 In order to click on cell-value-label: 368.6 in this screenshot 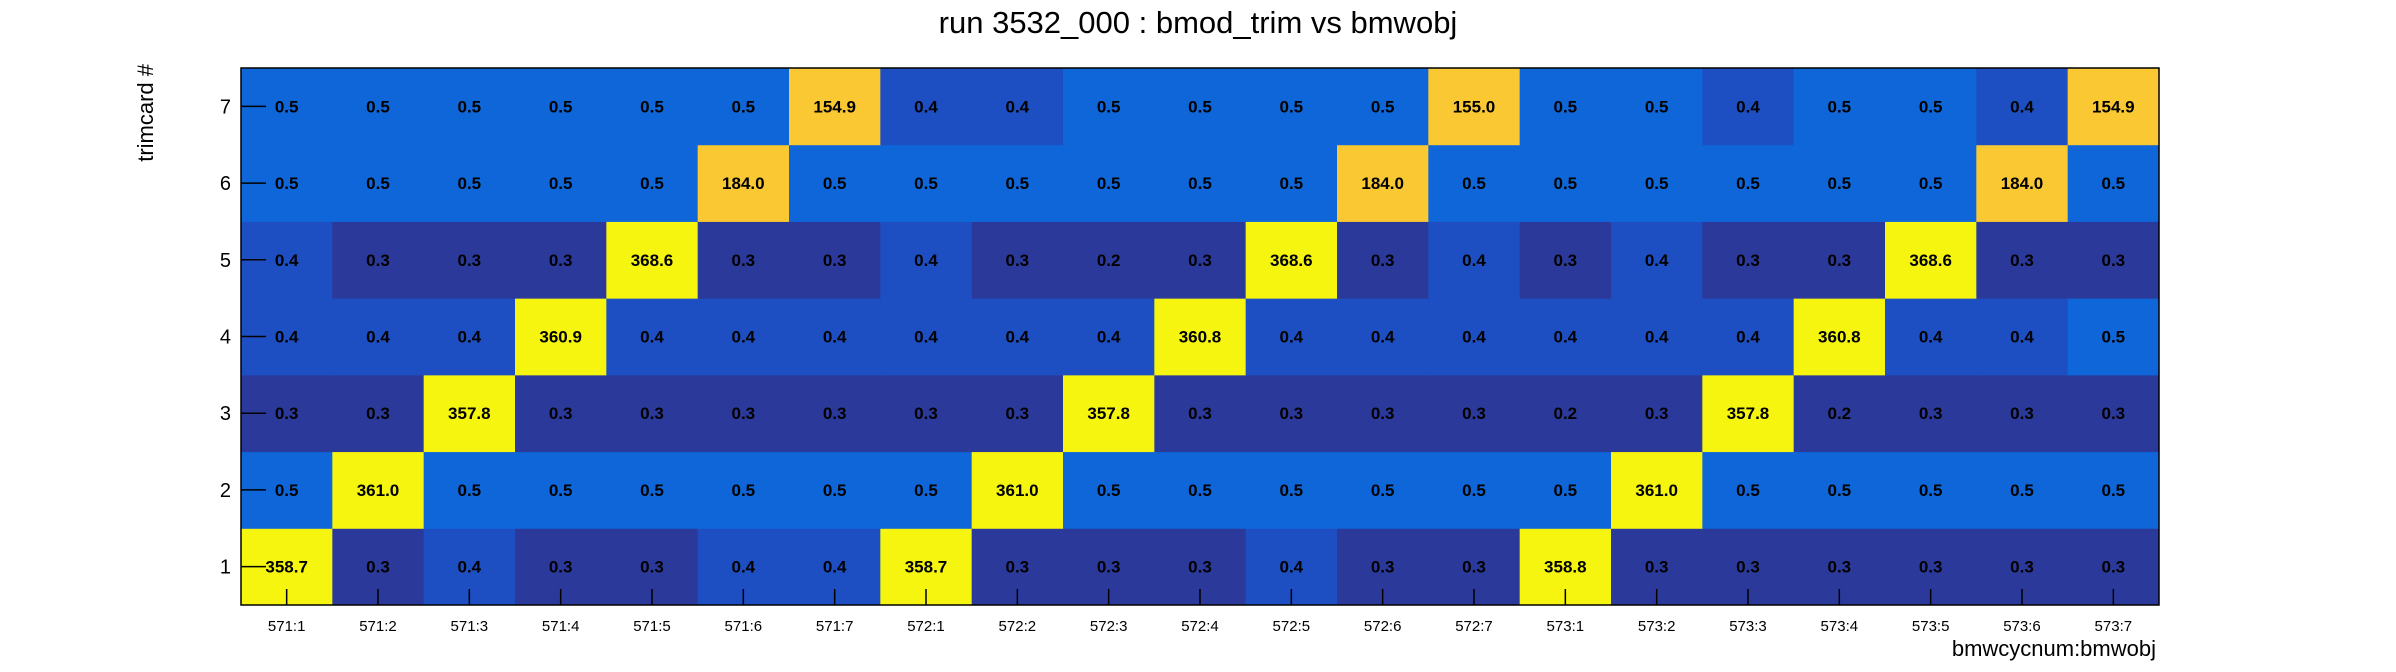, I will do `click(1930, 260)`.